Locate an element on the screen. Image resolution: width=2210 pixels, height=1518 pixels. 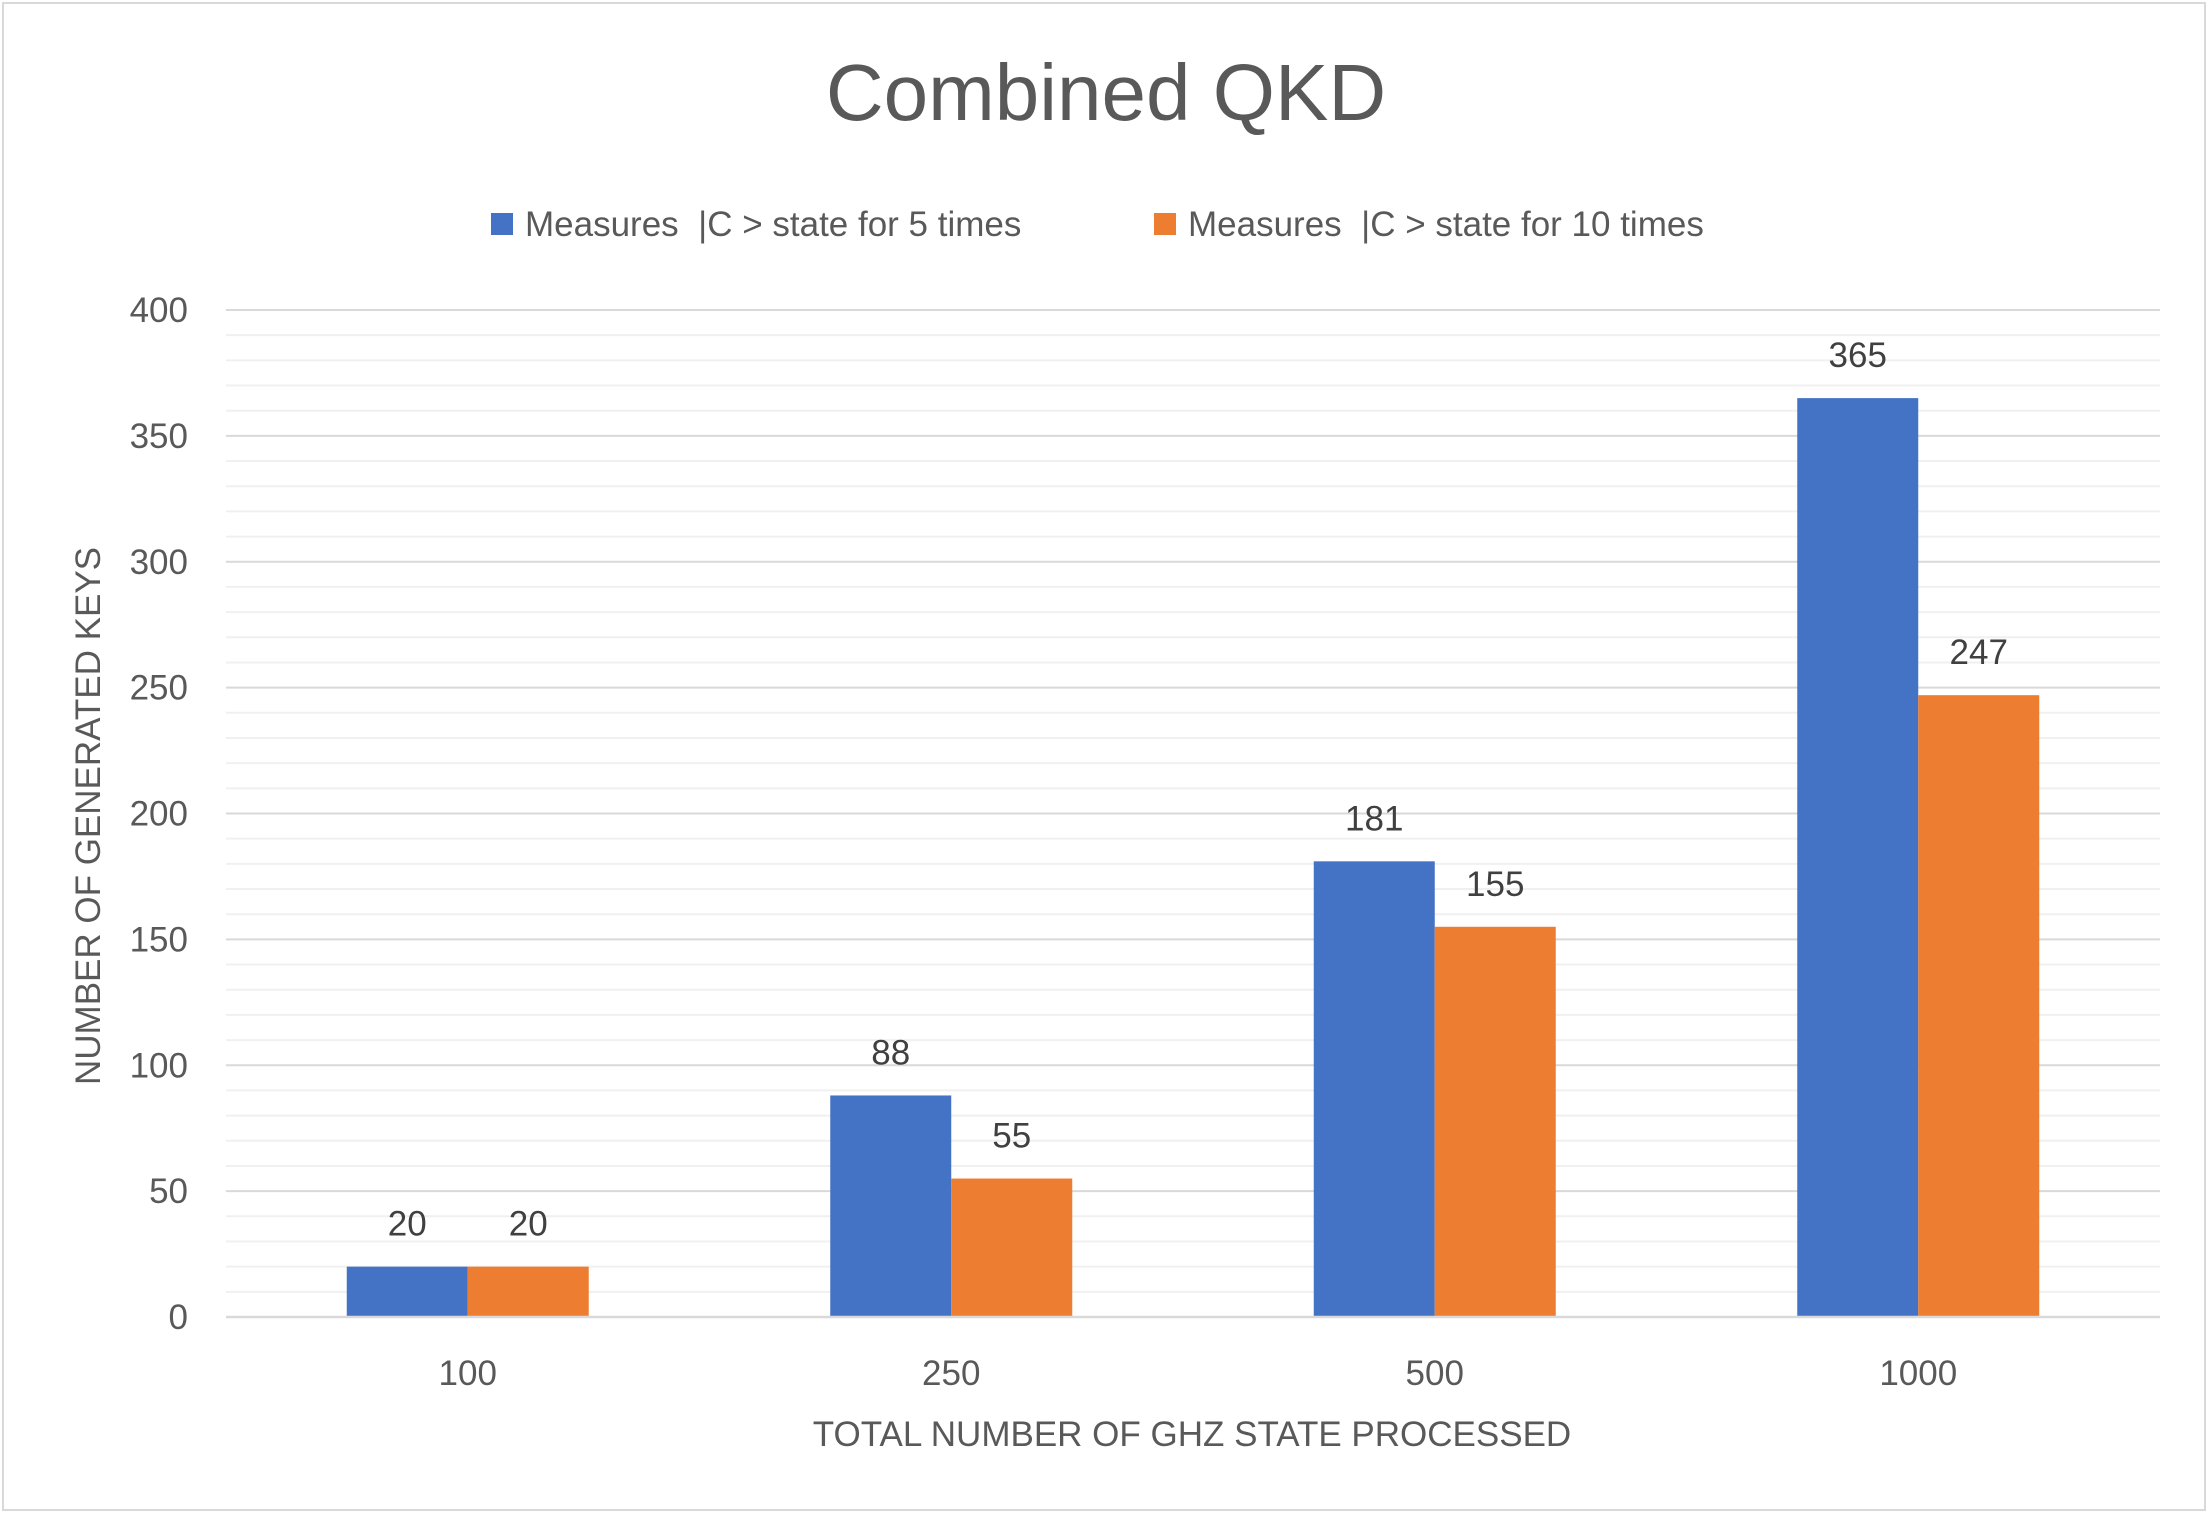
x-tick-label: 100 is located at coordinates (468, 1373).